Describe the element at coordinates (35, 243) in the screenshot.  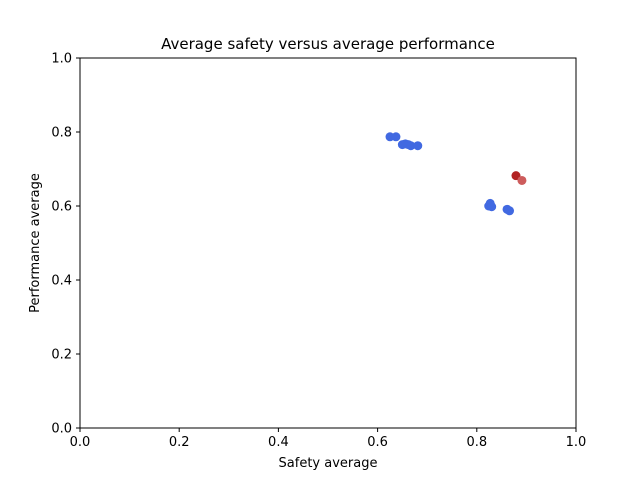
I see `y-axis-label: Performance average` at that location.